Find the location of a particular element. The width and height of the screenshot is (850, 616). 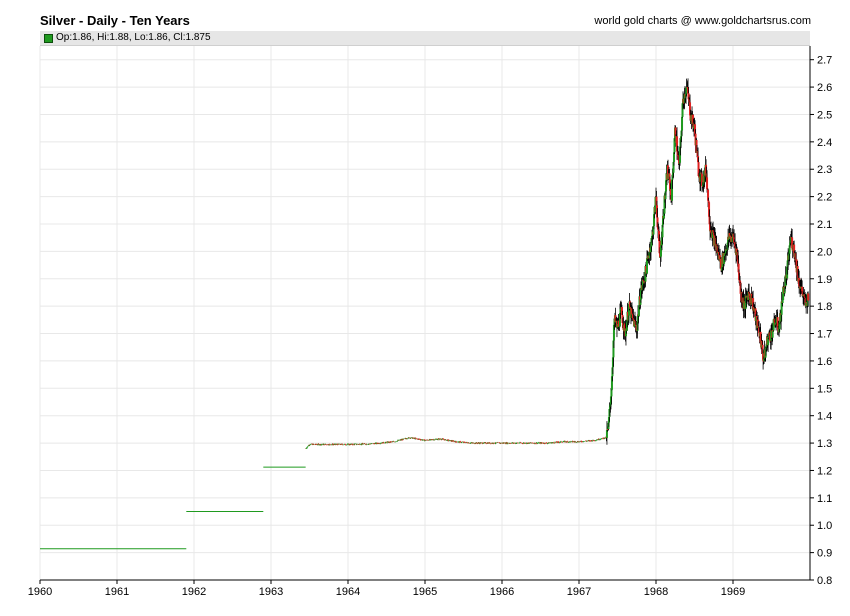

y-tick-label: 2.2 is located at coordinates (824, 198).